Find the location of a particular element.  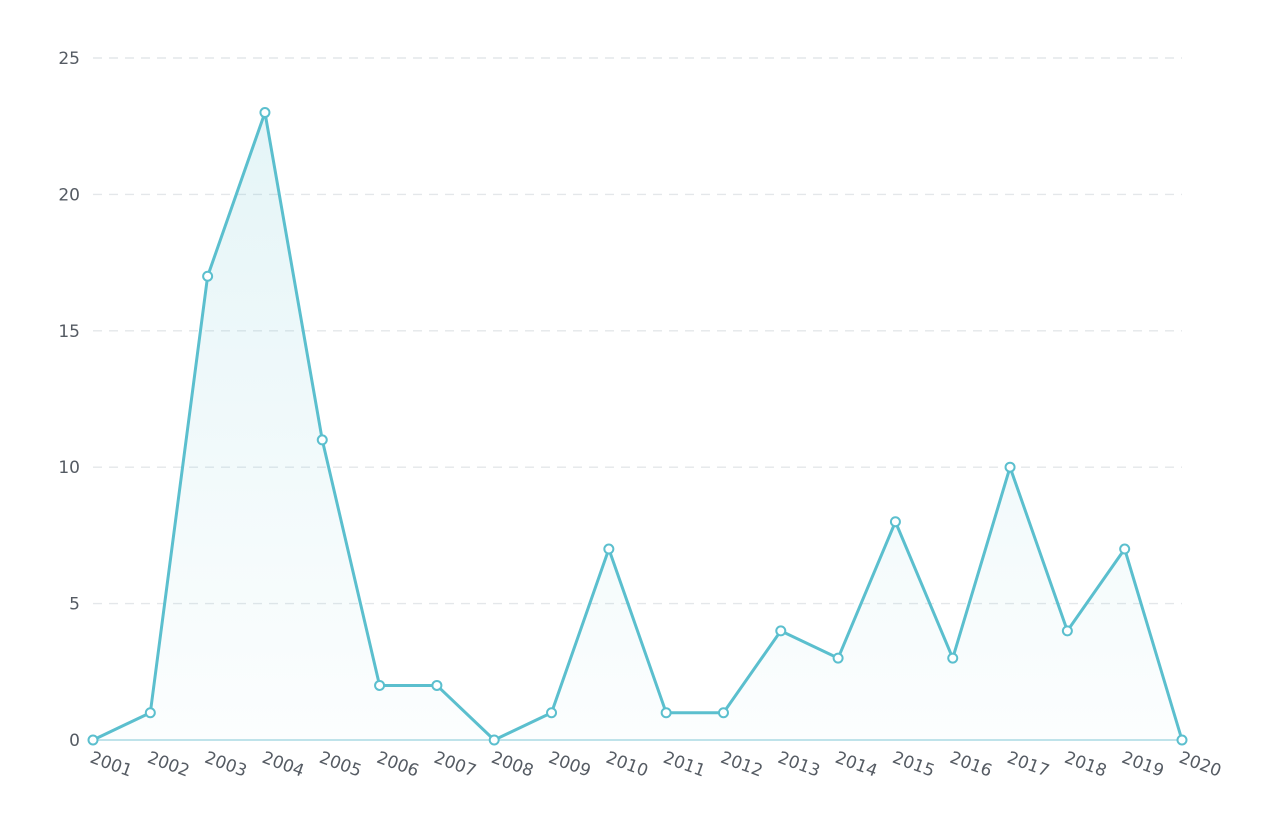

data-point-2009 is located at coordinates (552, 713).